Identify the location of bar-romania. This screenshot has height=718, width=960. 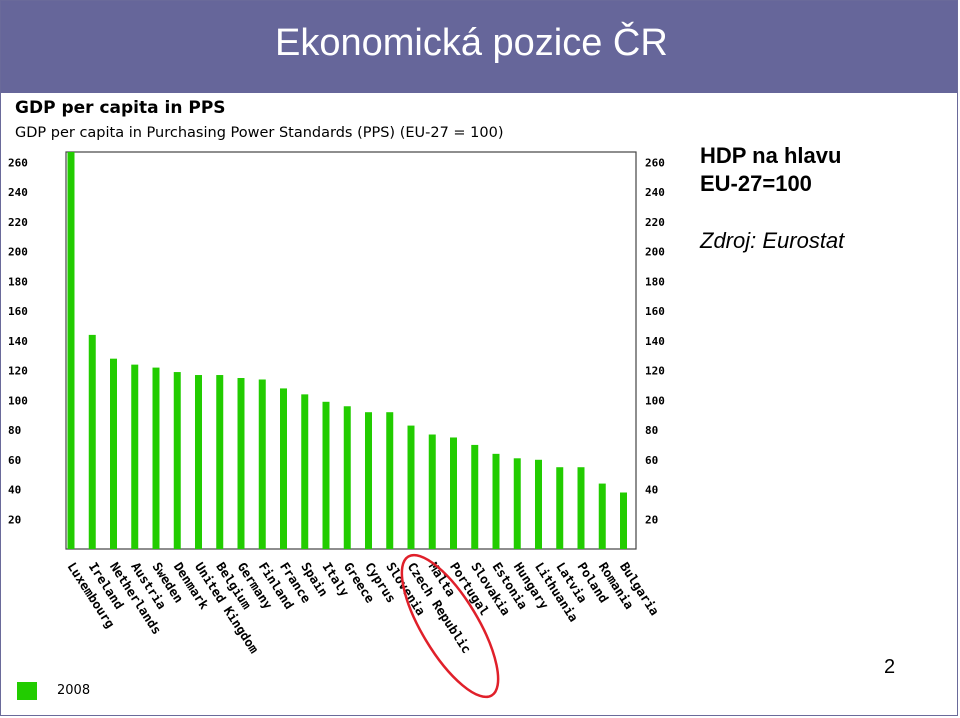
(602, 516).